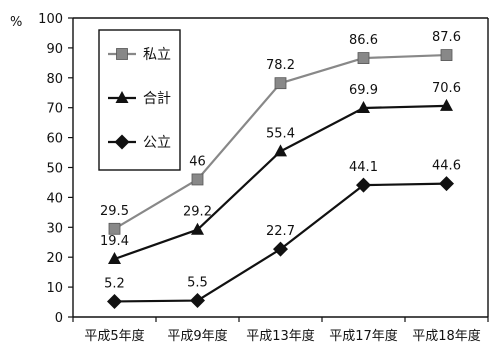 The image size is (493, 349). I want to click on y-tick-label: 20, so click(54, 258).